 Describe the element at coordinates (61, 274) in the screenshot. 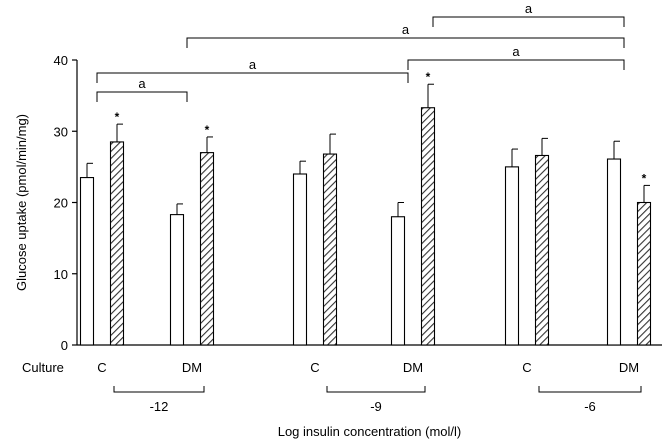

I see `y-tick-label: 10` at that location.